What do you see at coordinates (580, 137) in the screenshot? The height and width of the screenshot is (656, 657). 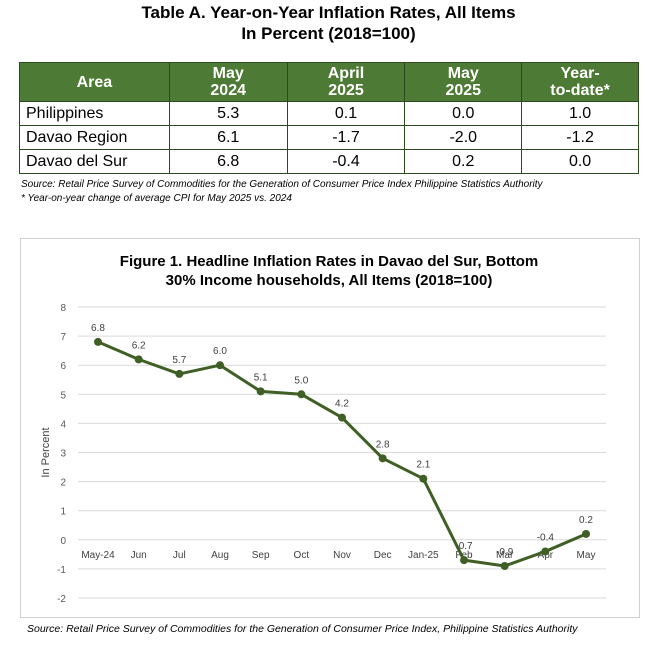 I see `cell-ytd: -1.2` at bounding box center [580, 137].